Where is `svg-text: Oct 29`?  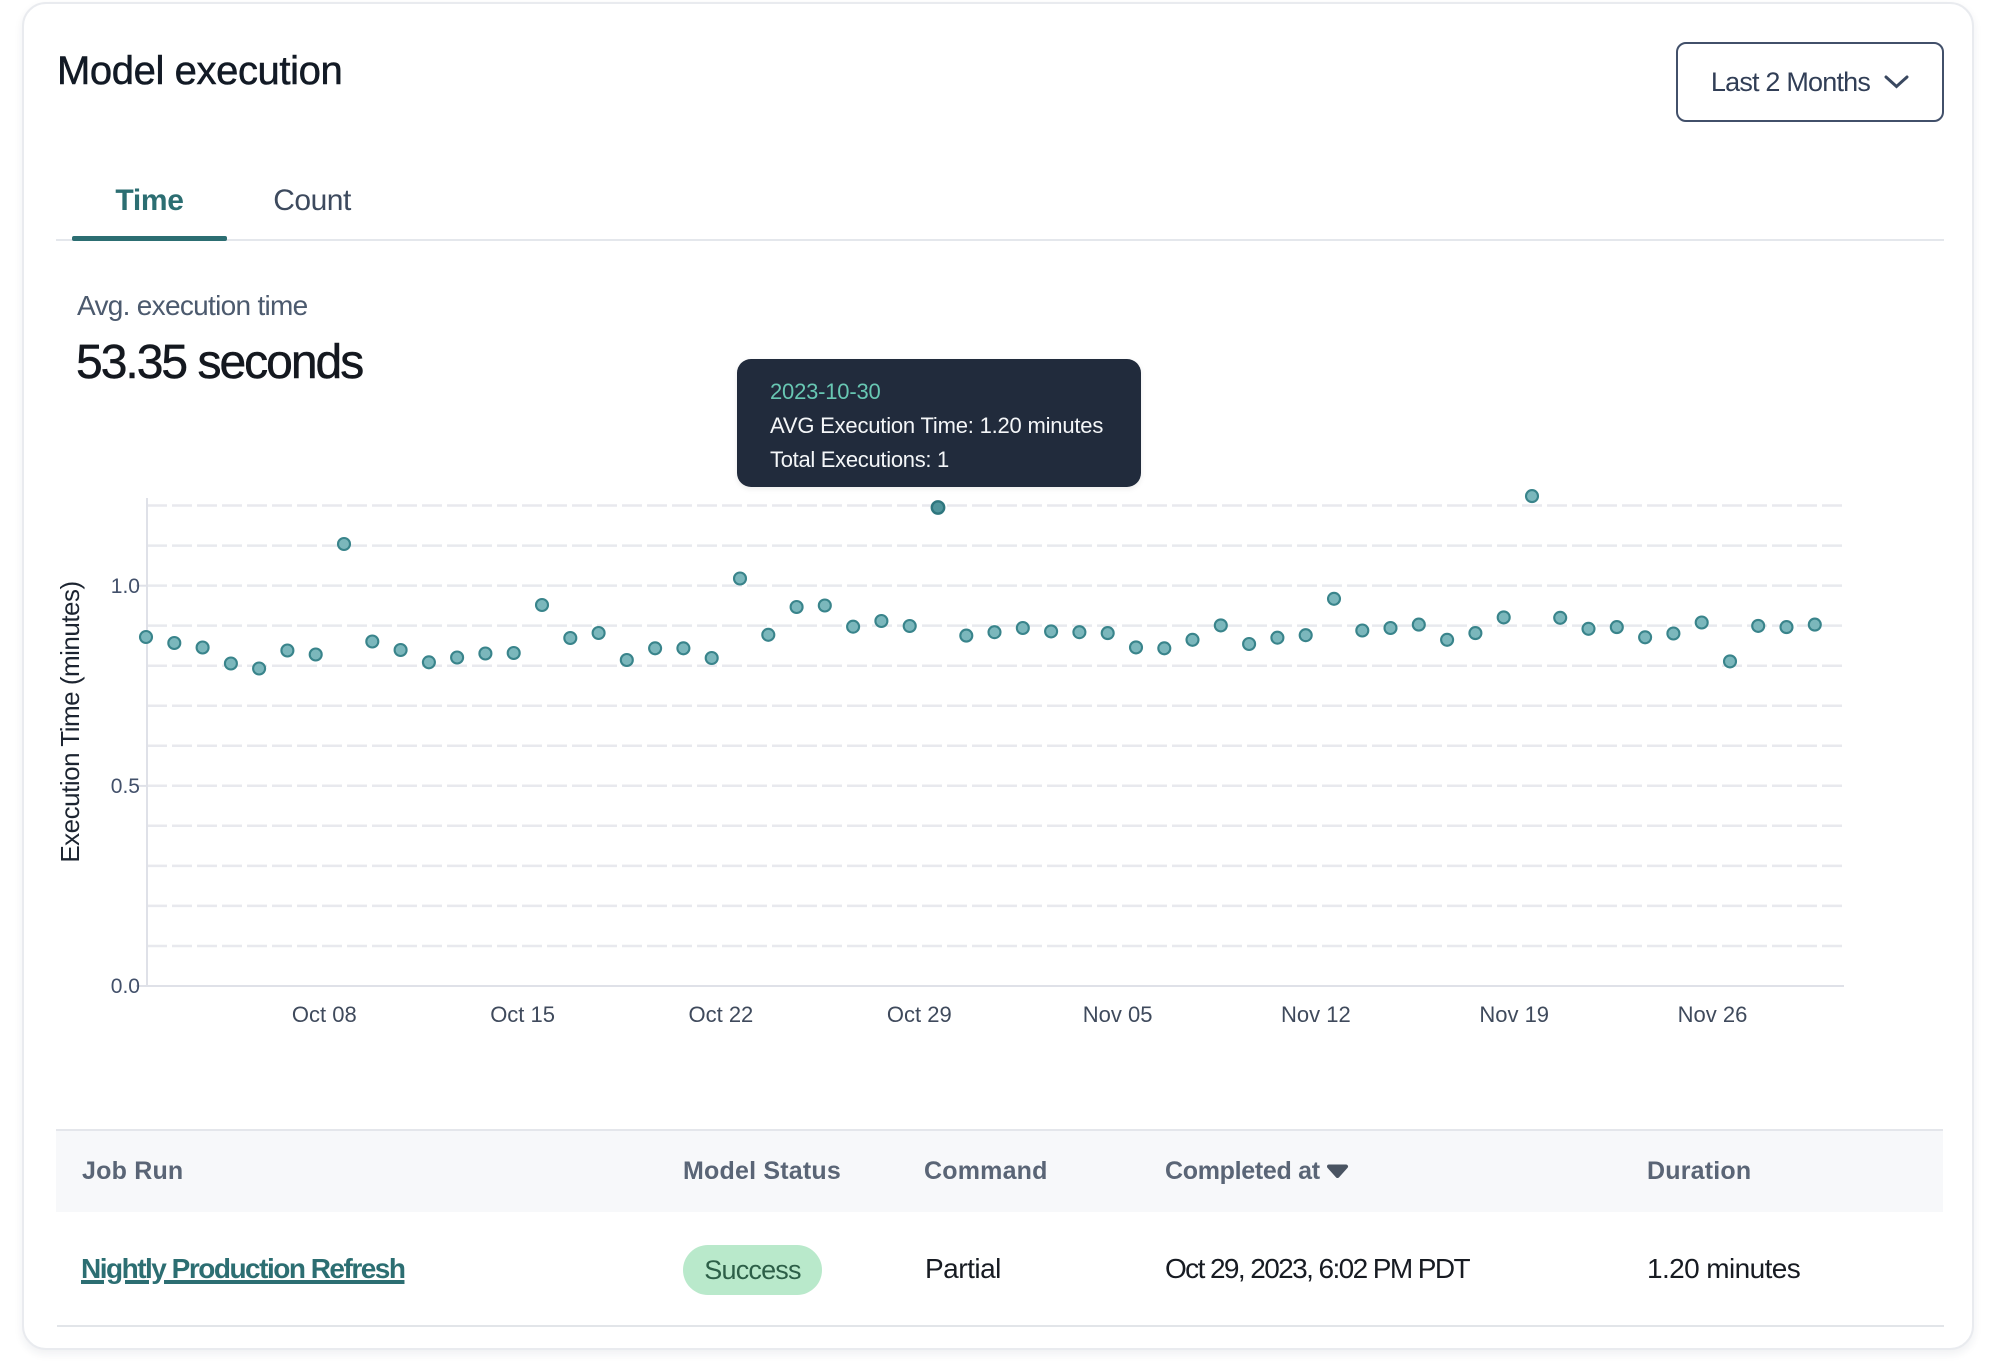 svg-text: Oct 29 is located at coordinates (919, 1014).